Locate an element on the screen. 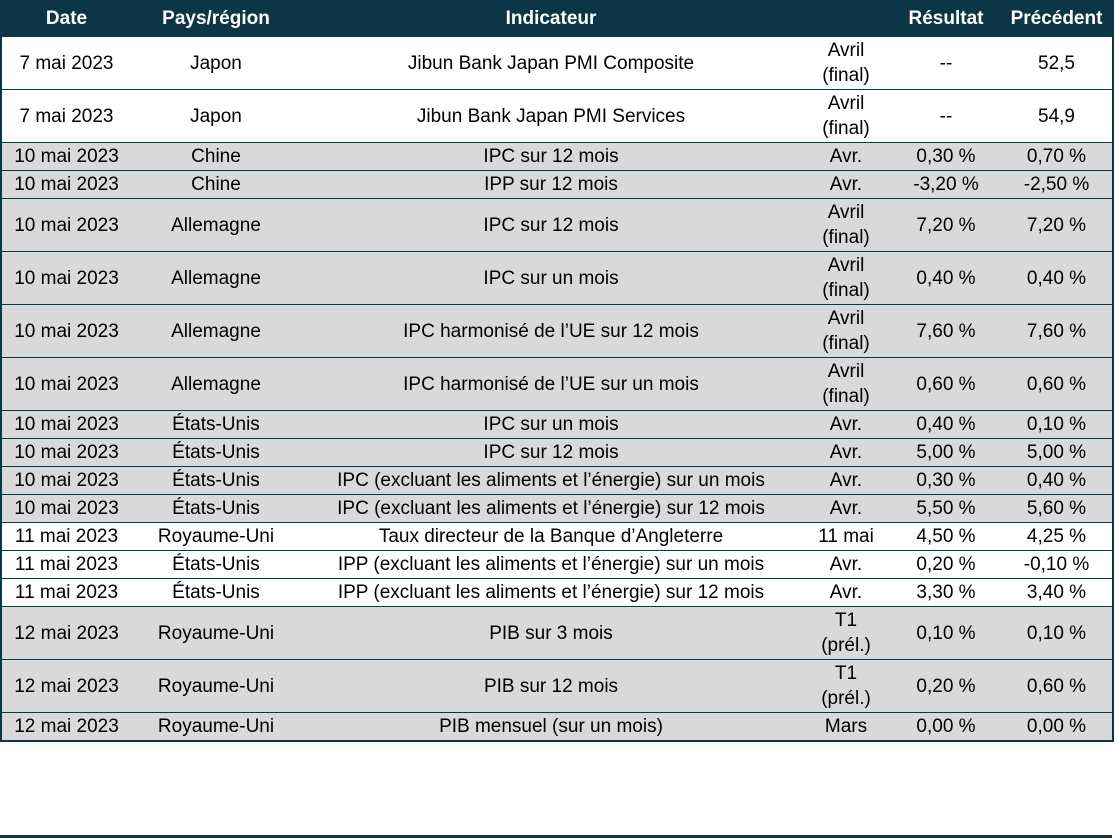  date-cell: 7 mai 2023 is located at coordinates (66, 116).